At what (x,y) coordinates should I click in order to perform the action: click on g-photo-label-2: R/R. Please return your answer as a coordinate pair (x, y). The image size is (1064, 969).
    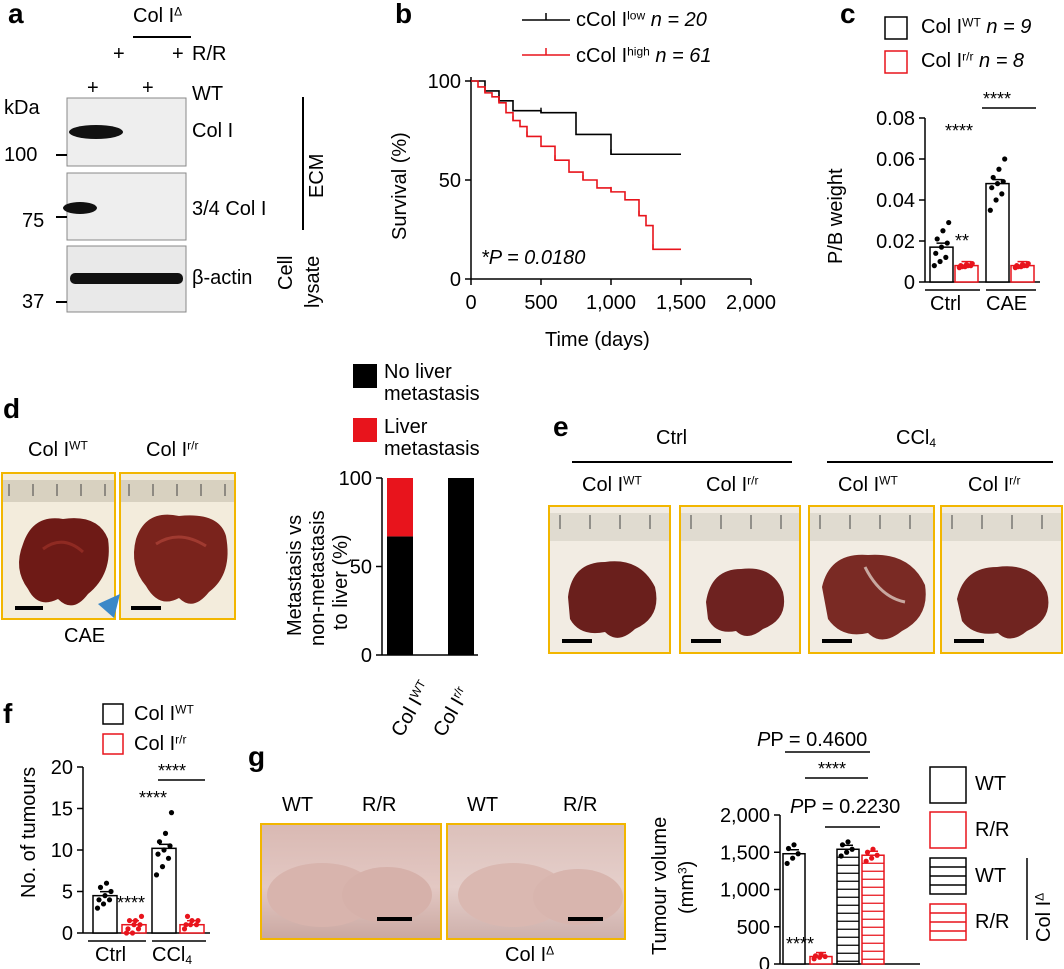
    Looking at the image, I should click on (379, 805).